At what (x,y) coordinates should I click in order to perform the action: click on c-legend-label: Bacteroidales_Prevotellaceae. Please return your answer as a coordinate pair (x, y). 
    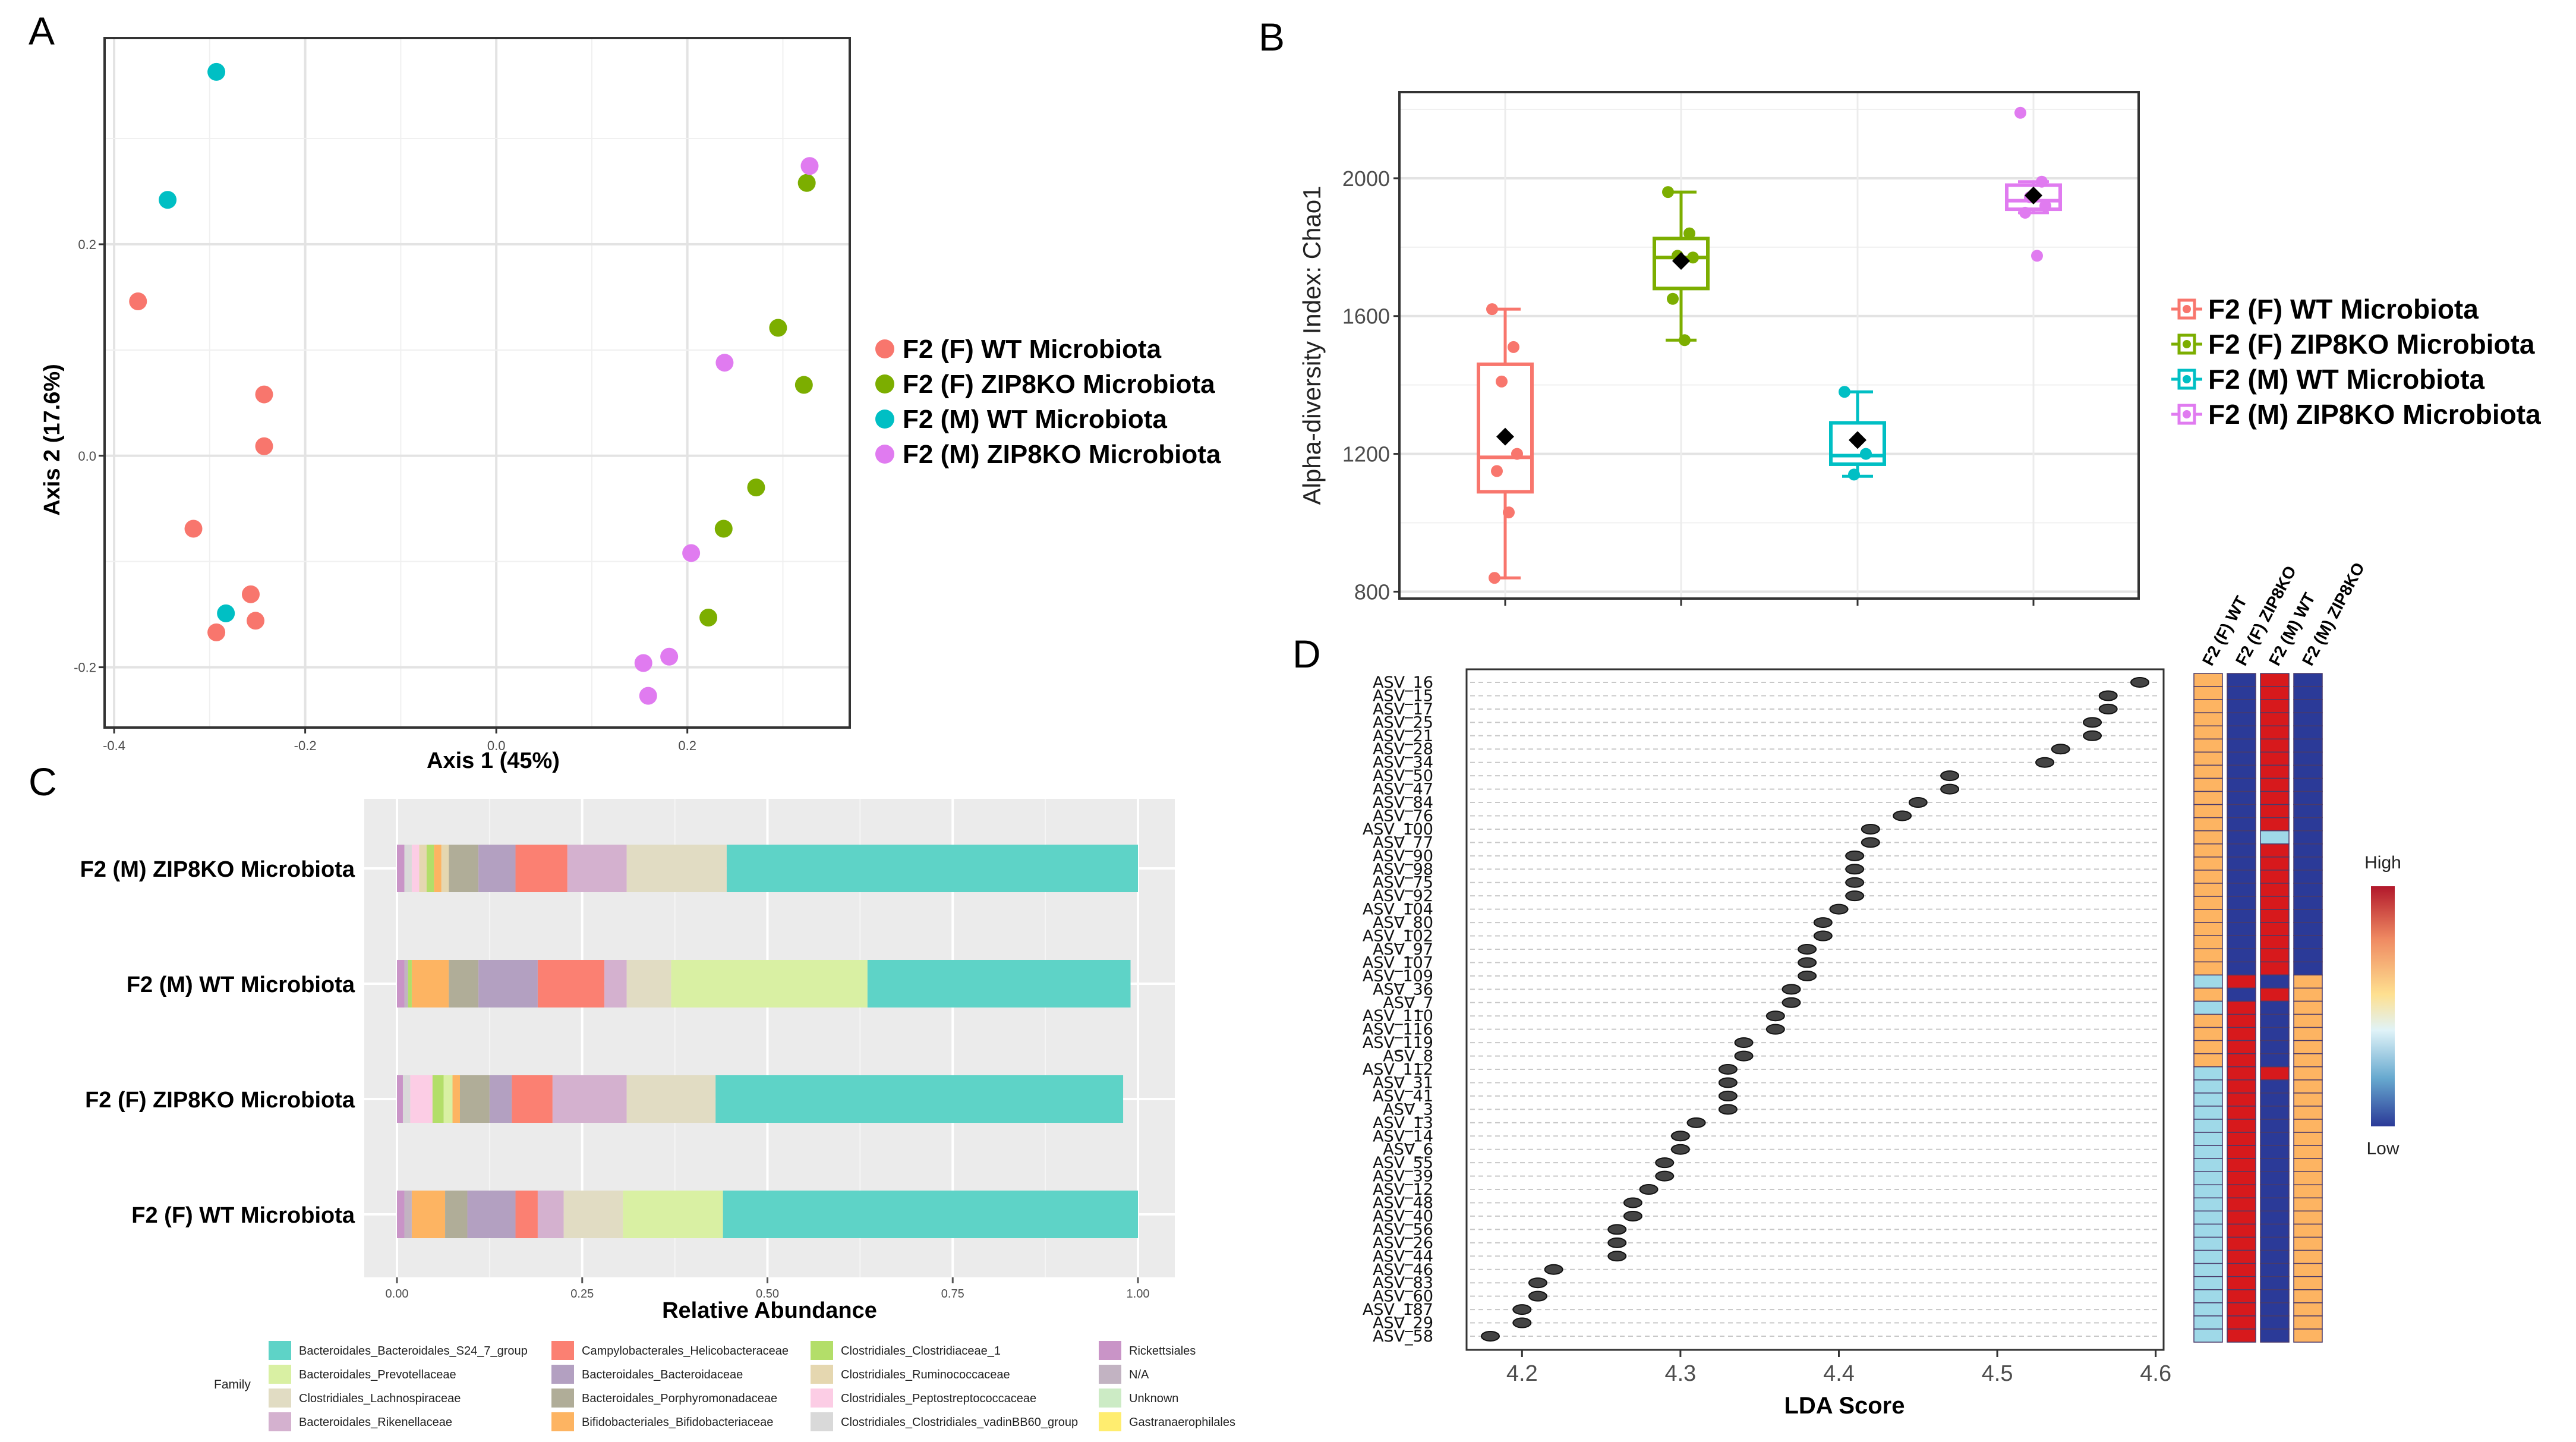
    Looking at the image, I should click on (378, 1374).